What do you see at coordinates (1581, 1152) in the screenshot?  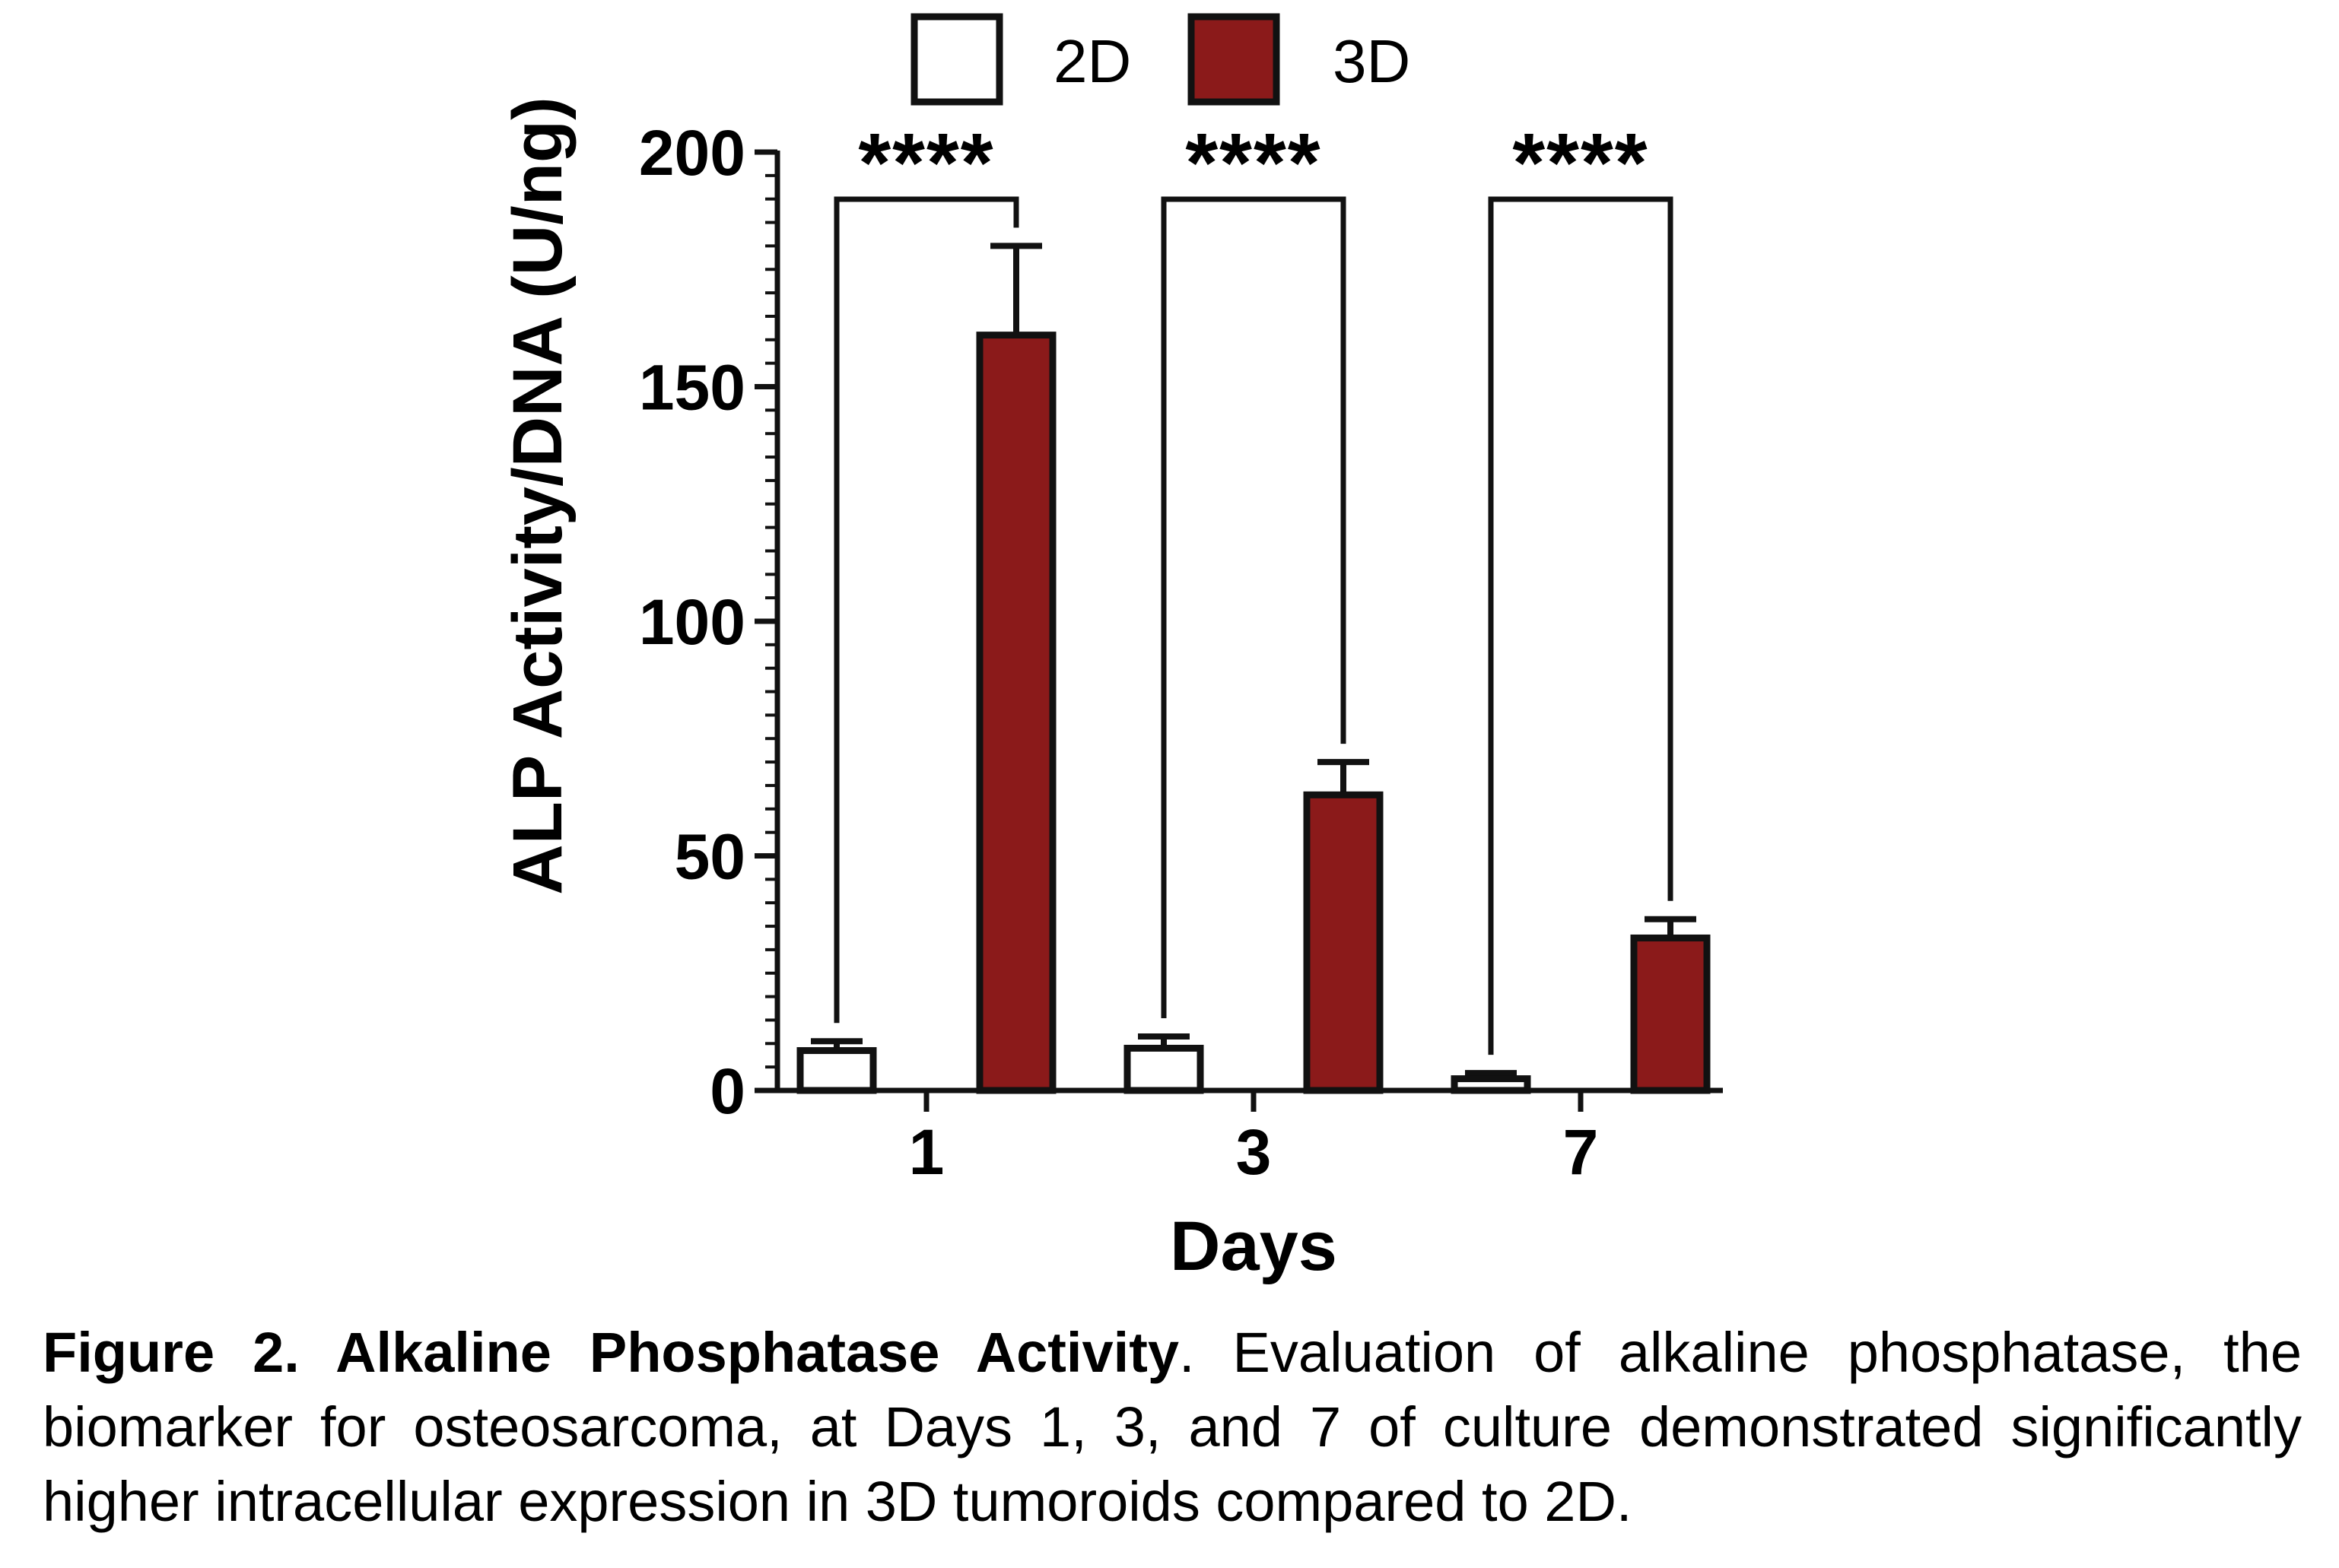 I see `x-tick-label: 7` at bounding box center [1581, 1152].